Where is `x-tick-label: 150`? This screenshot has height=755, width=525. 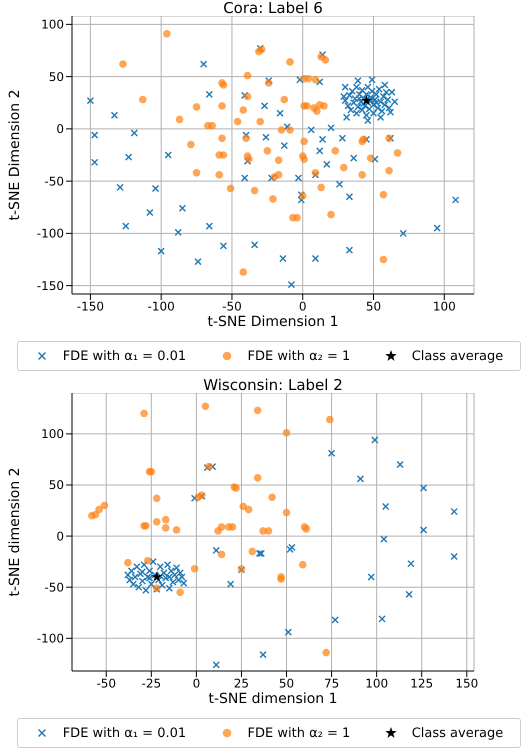
x-tick-label: 150 is located at coordinates (466, 683).